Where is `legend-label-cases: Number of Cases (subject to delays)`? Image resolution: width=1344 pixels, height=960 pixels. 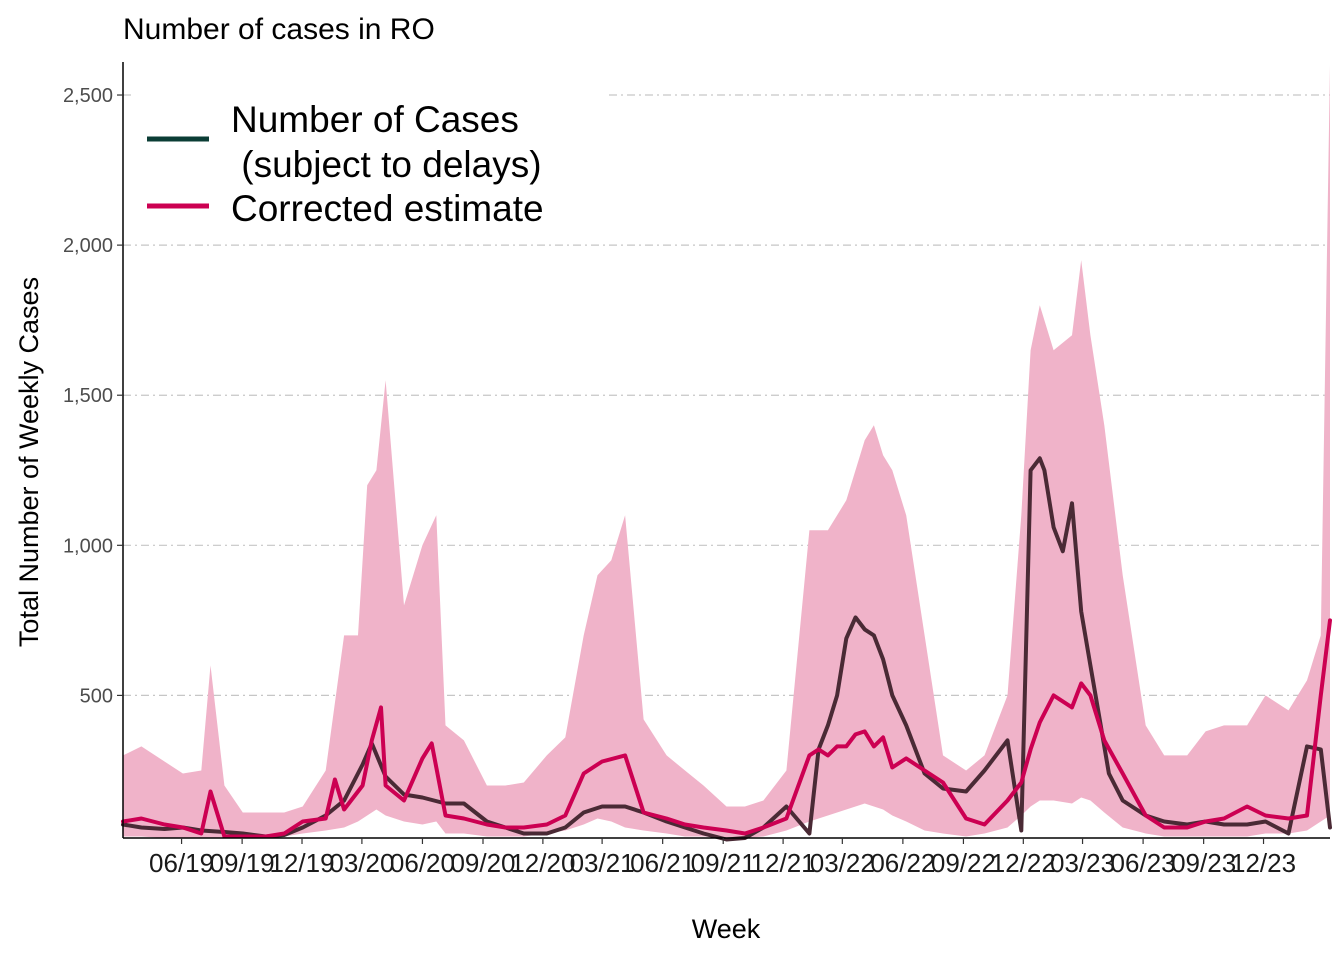 legend-label-cases: Number of Cases (subject to delays) is located at coordinates (386, 142).